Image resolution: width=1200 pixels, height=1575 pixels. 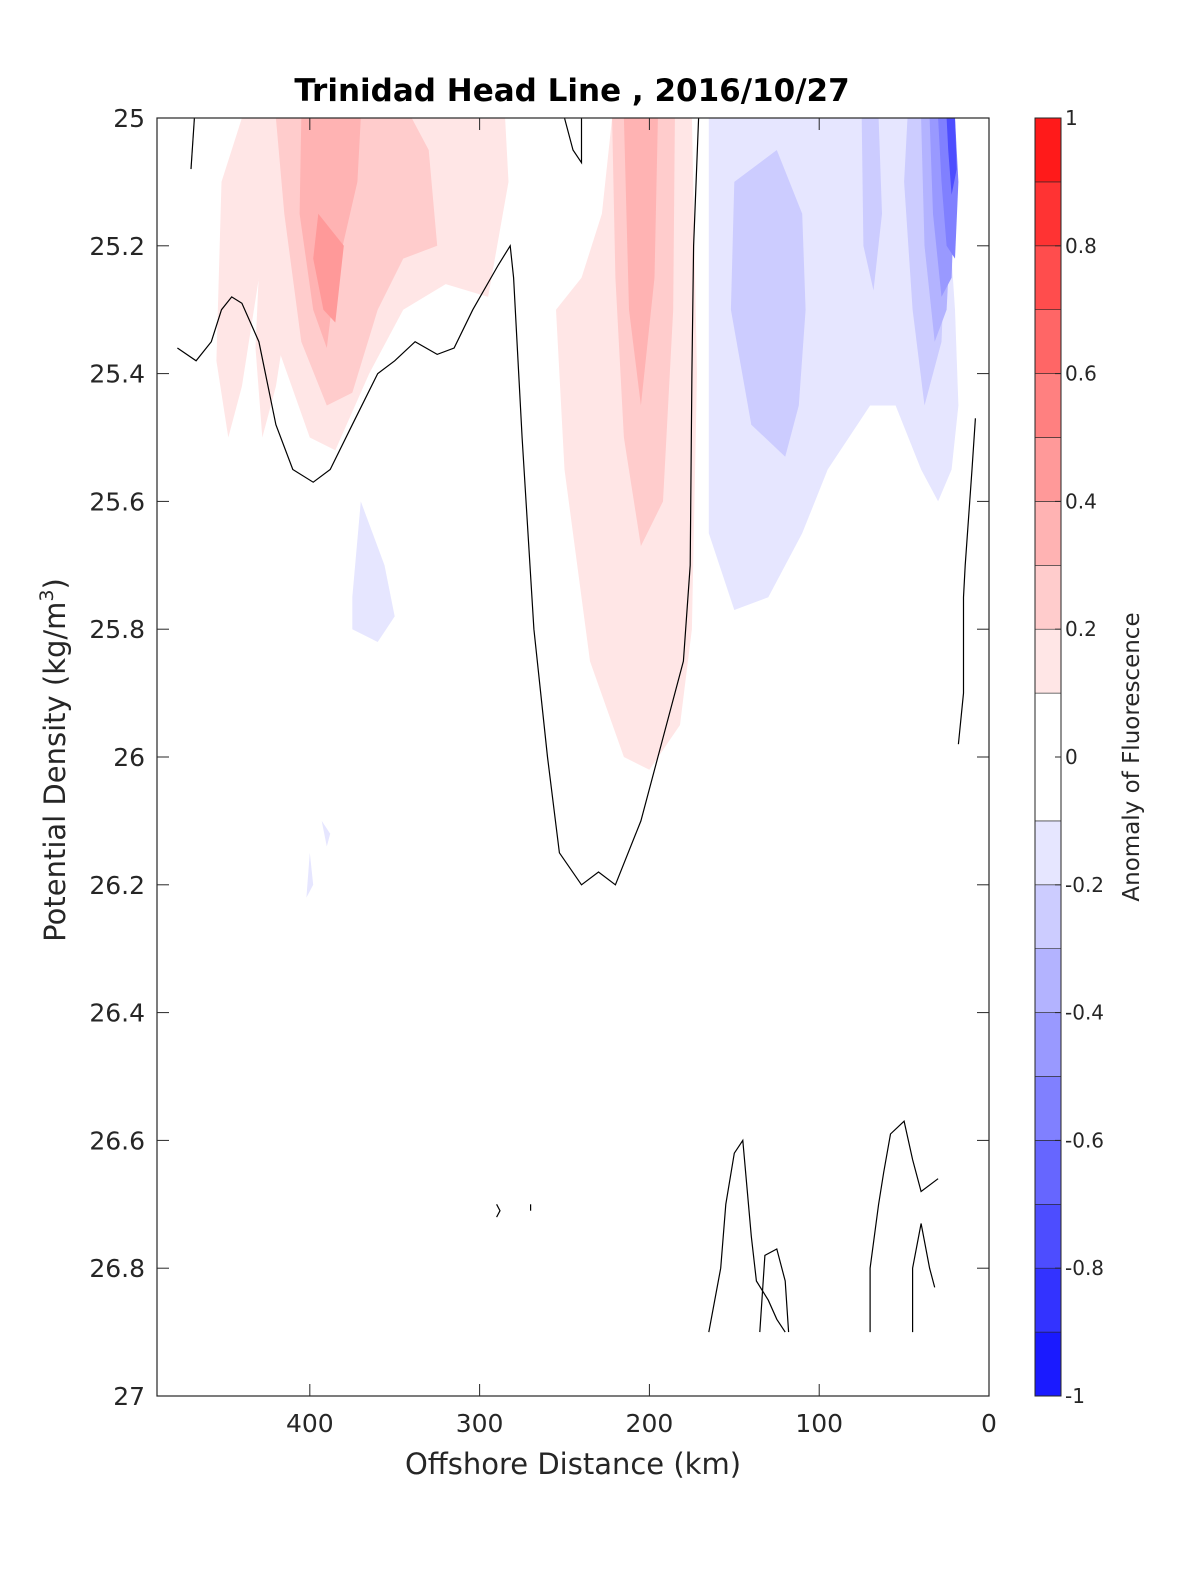 What do you see at coordinates (1081, 246) in the screenshot?
I see `colorbar-tick-label: 0.8` at bounding box center [1081, 246].